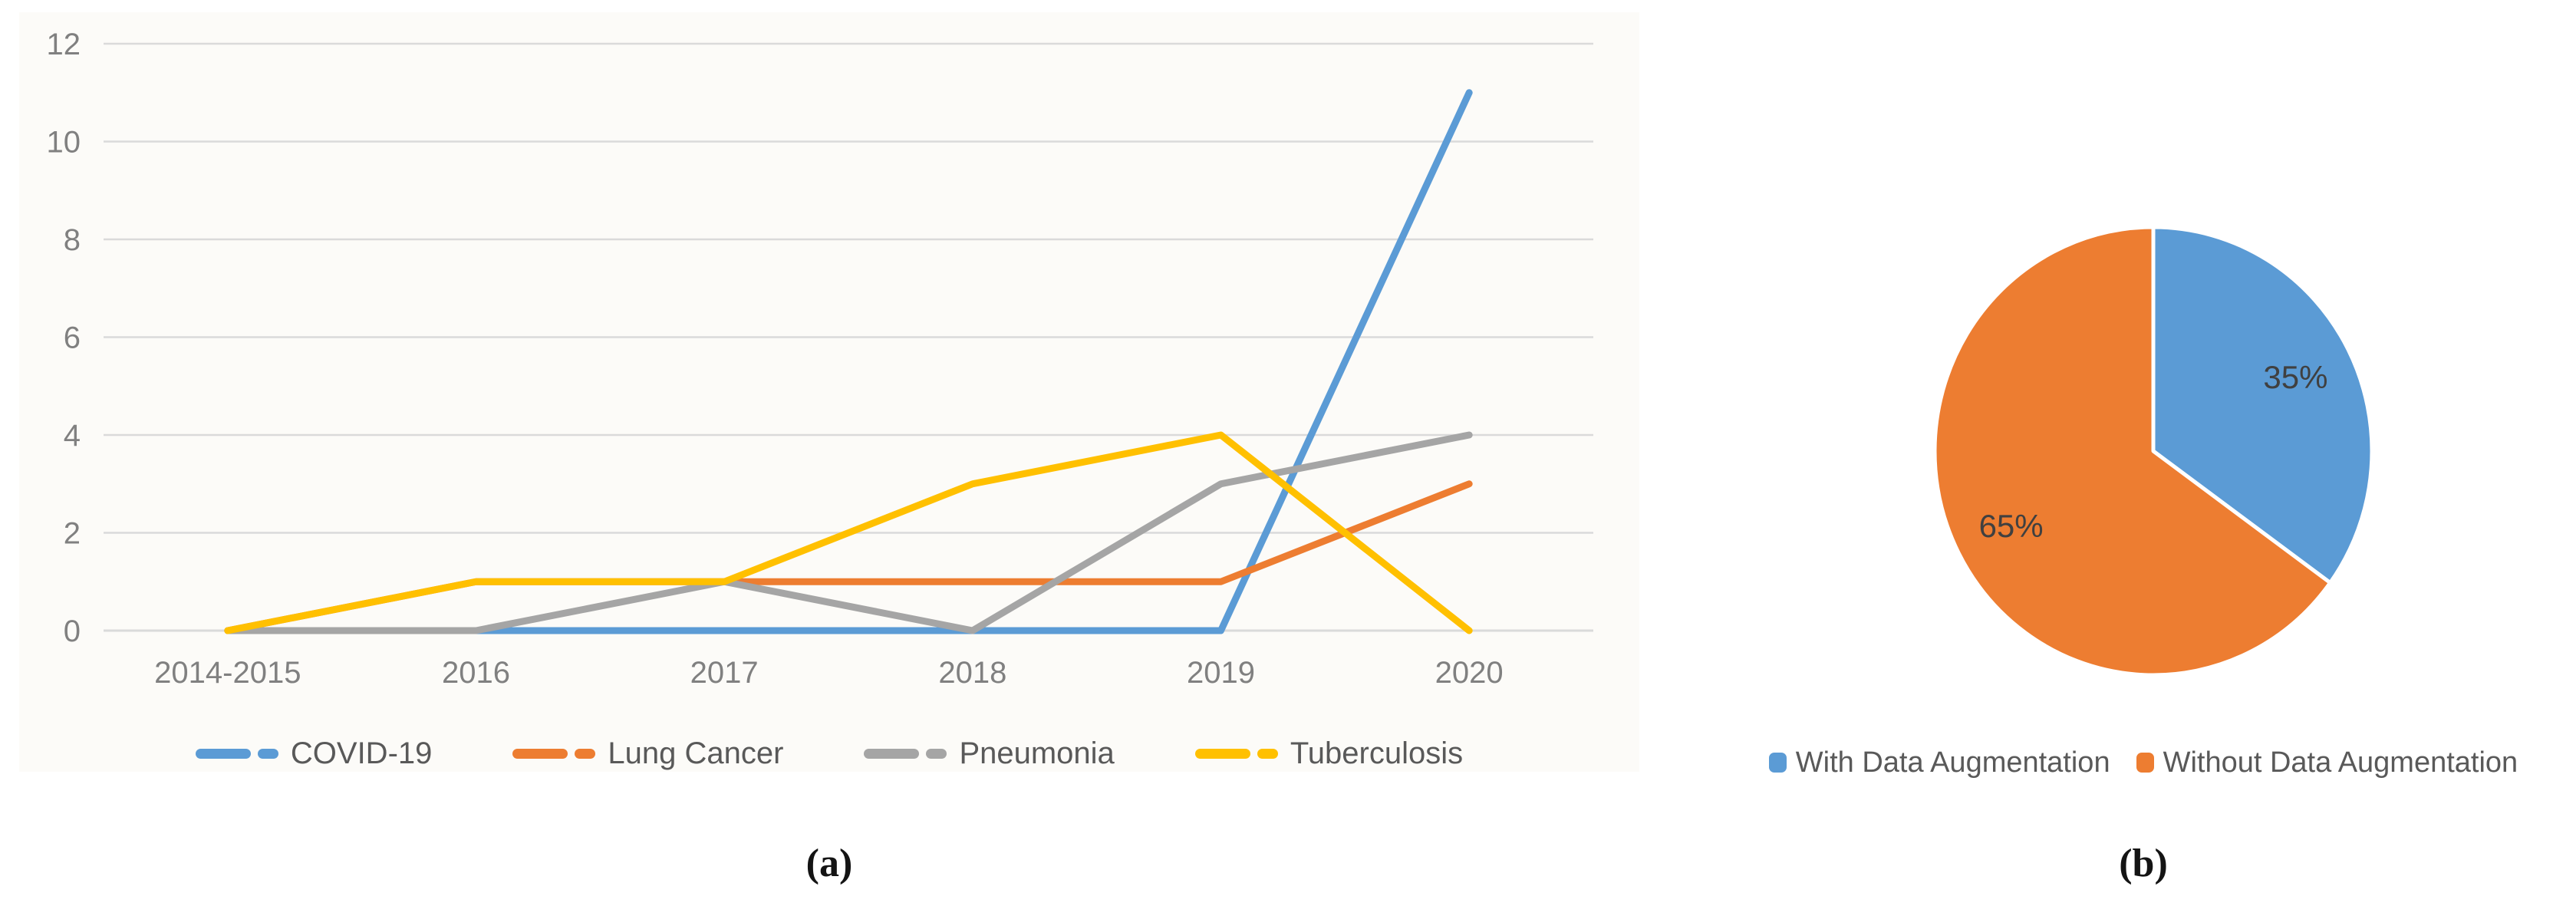 The height and width of the screenshot is (916, 2576). I want to click on y-tick-label-0: 0, so click(72, 631).